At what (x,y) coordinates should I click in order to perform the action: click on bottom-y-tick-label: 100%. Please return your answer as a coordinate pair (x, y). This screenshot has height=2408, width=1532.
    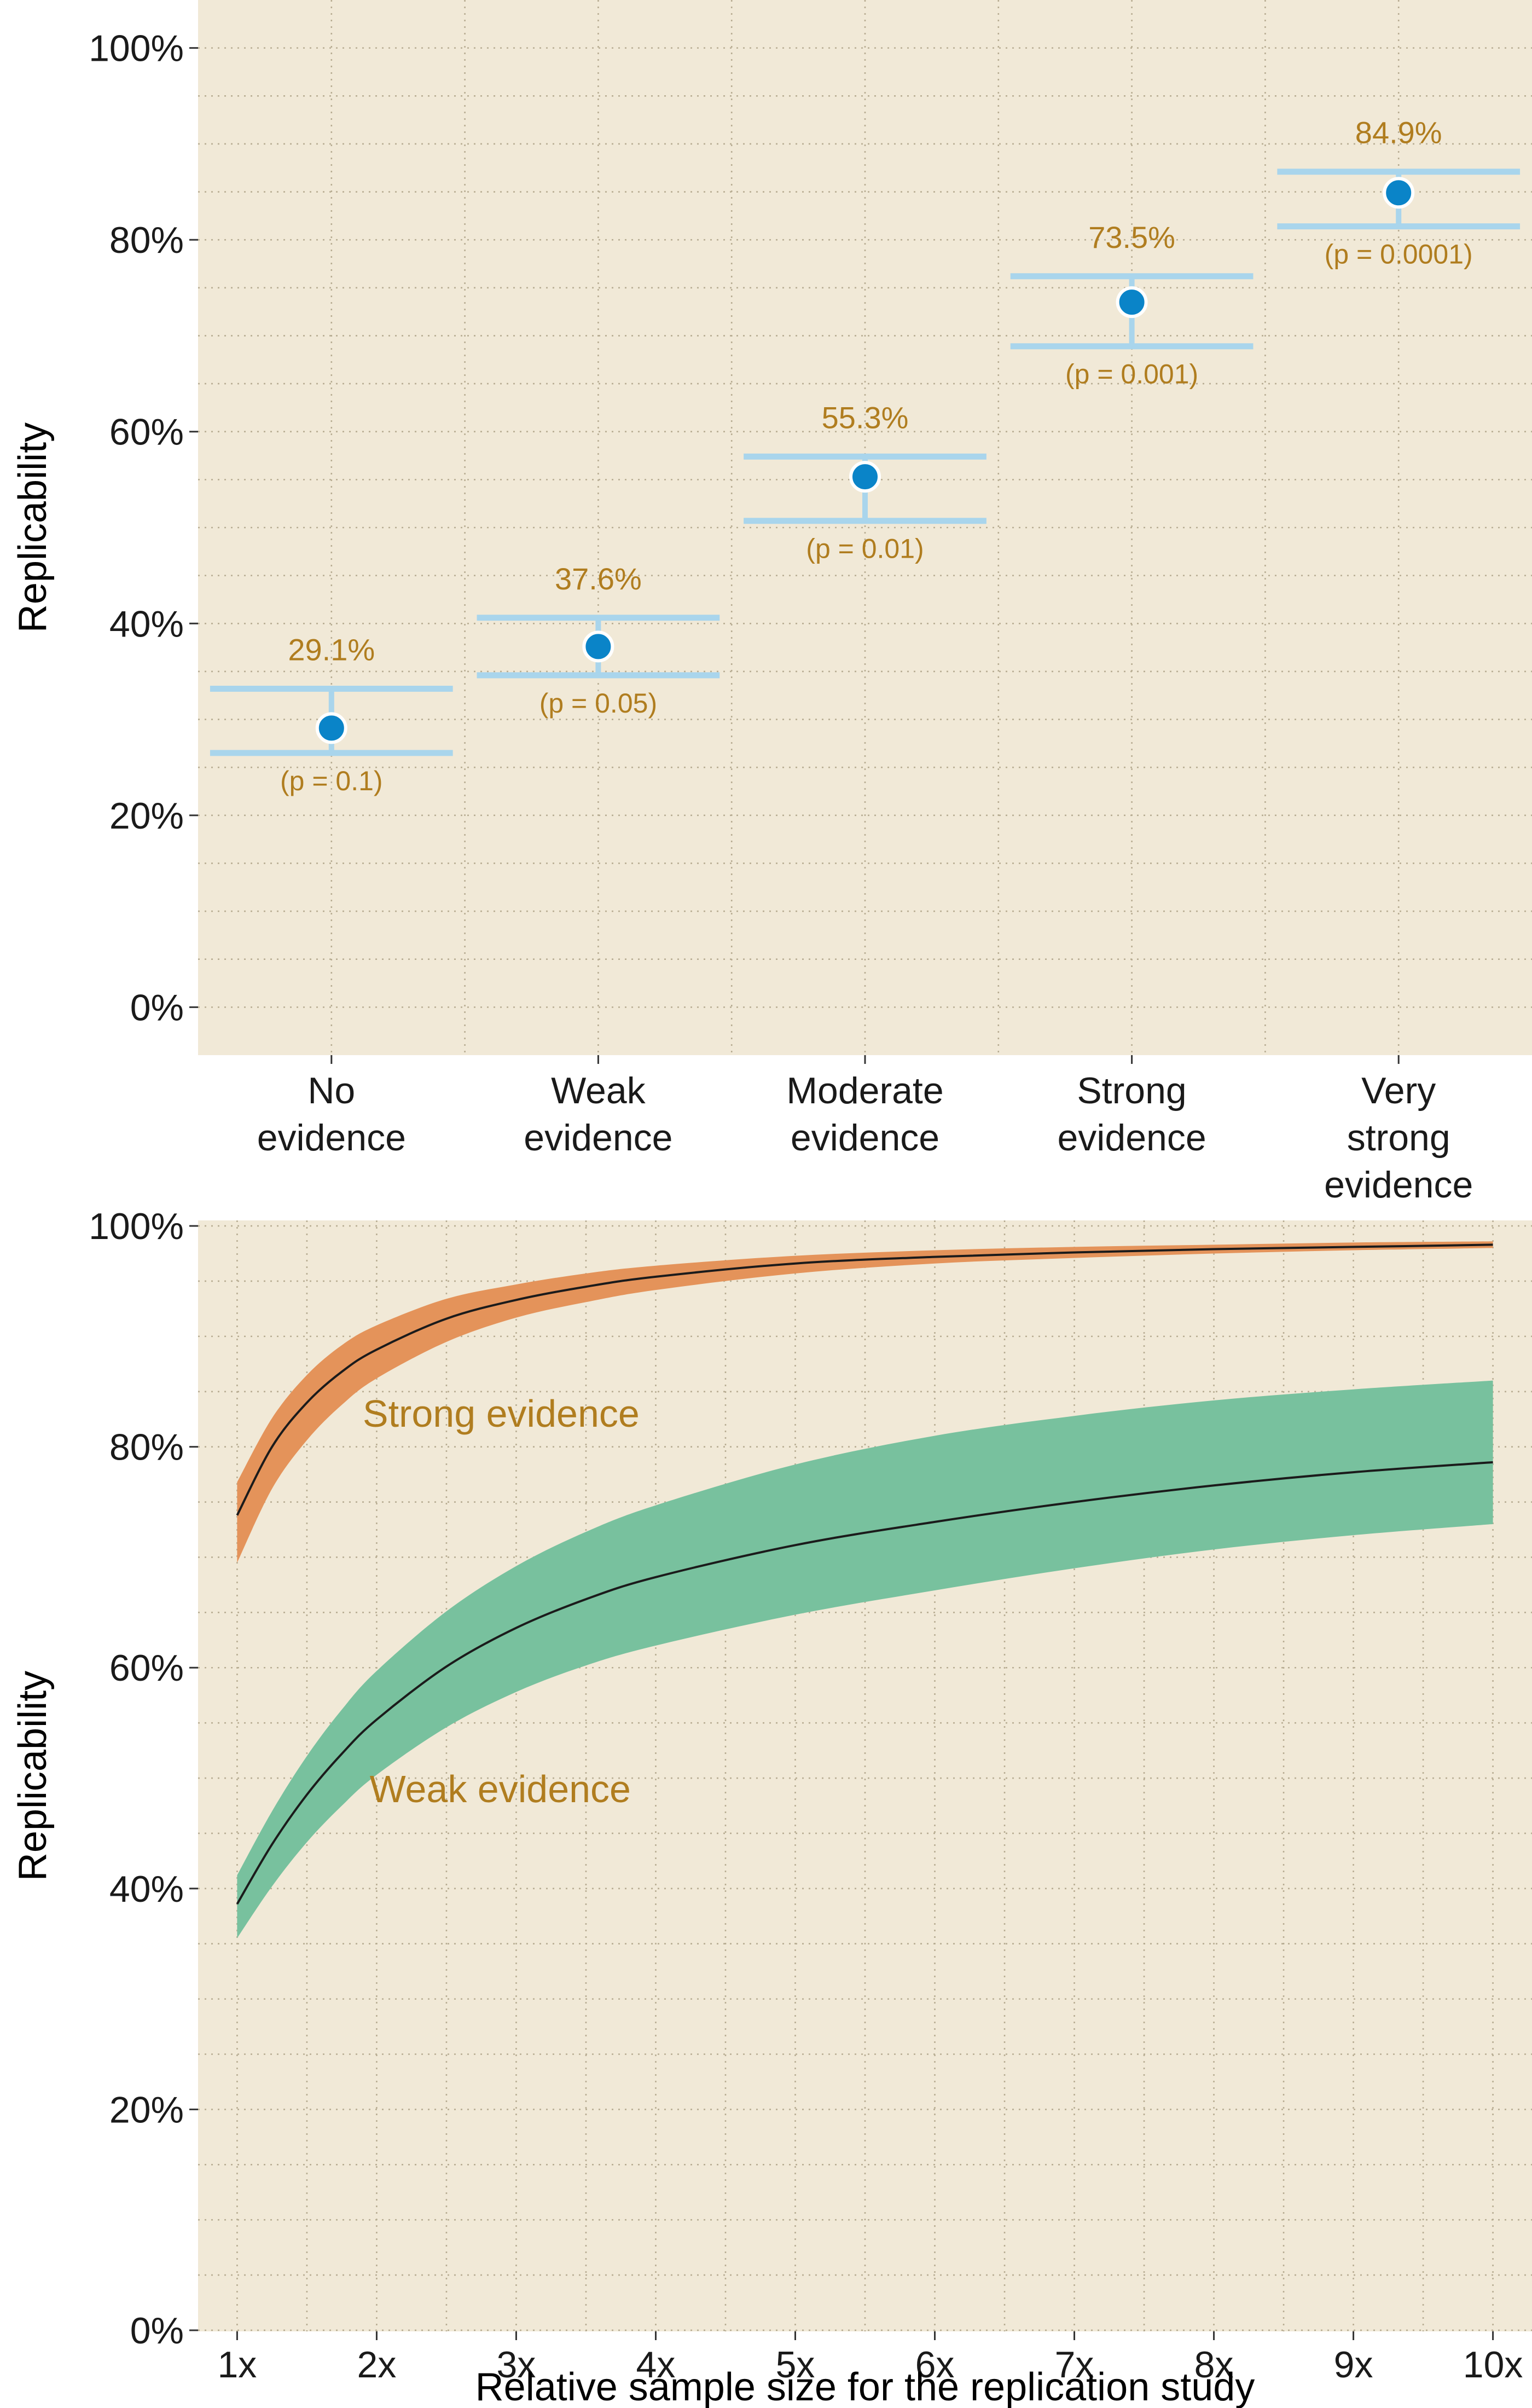
    Looking at the image, I should click on (136, 1226).